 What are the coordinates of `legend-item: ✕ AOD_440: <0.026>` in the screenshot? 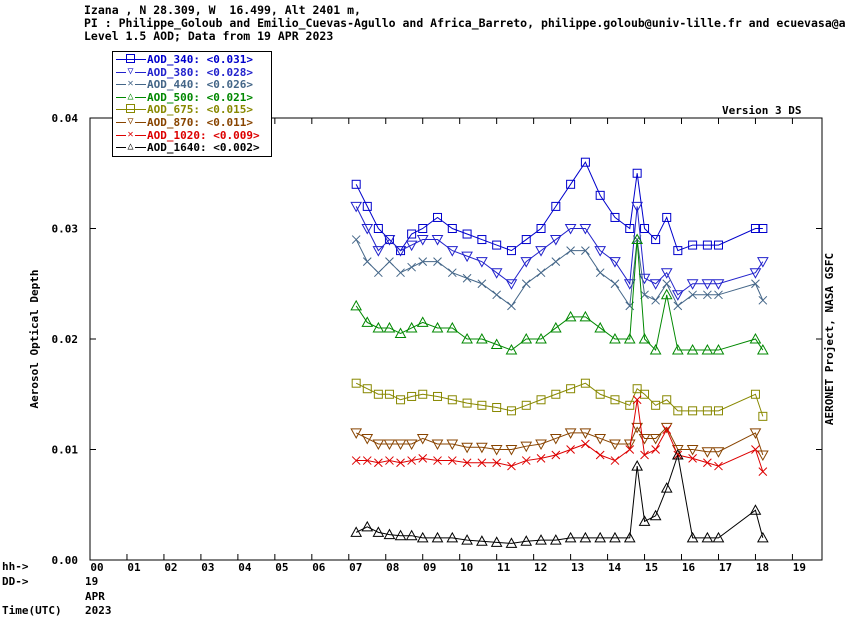 It's located at (192, 84).